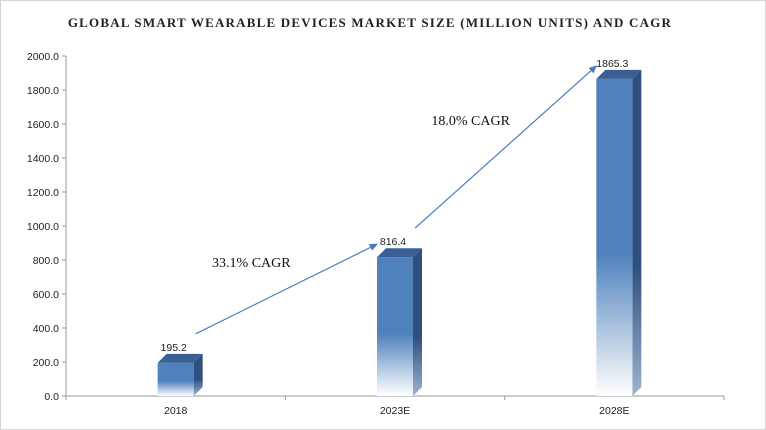 The height and width of the screenshot is (430, 766). Describe the element at coordinates (393, 242) in the screenshot. I see `data-label: 816.4` at that location.